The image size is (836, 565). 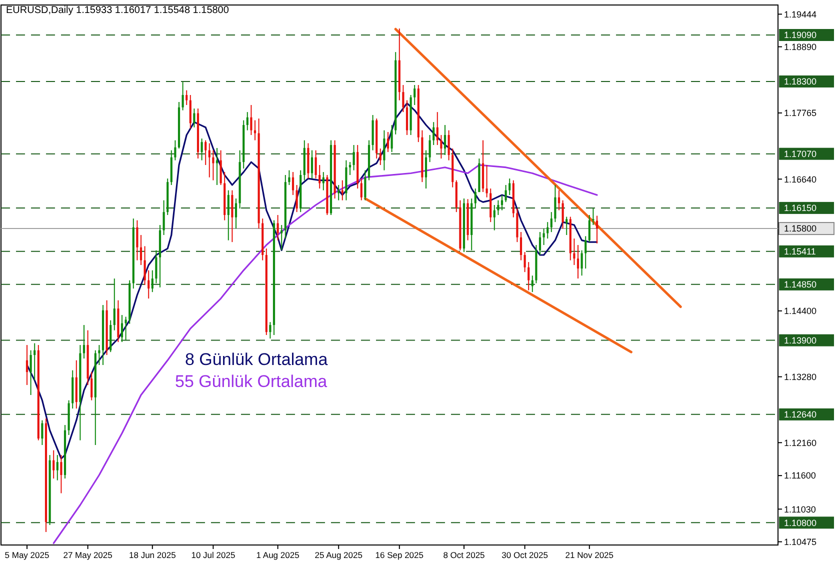 I want to click on ref-line-label: 1.14850, so click(x=800, y=285).